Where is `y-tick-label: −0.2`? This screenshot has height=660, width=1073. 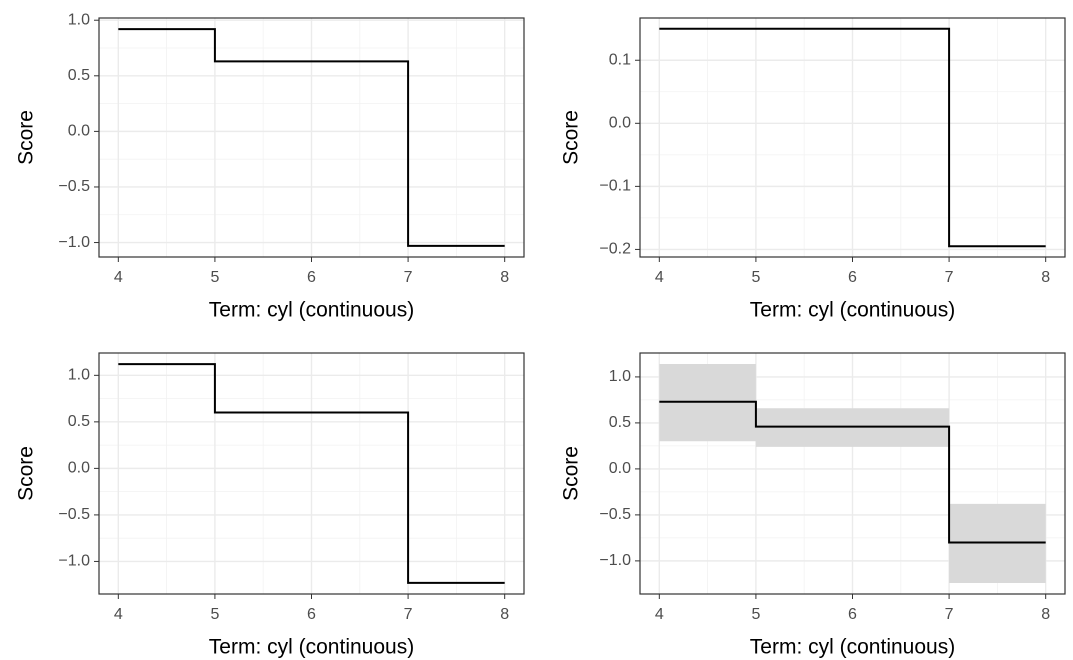
y-tick-label: −0.2 is located at coordinates (615, 249).